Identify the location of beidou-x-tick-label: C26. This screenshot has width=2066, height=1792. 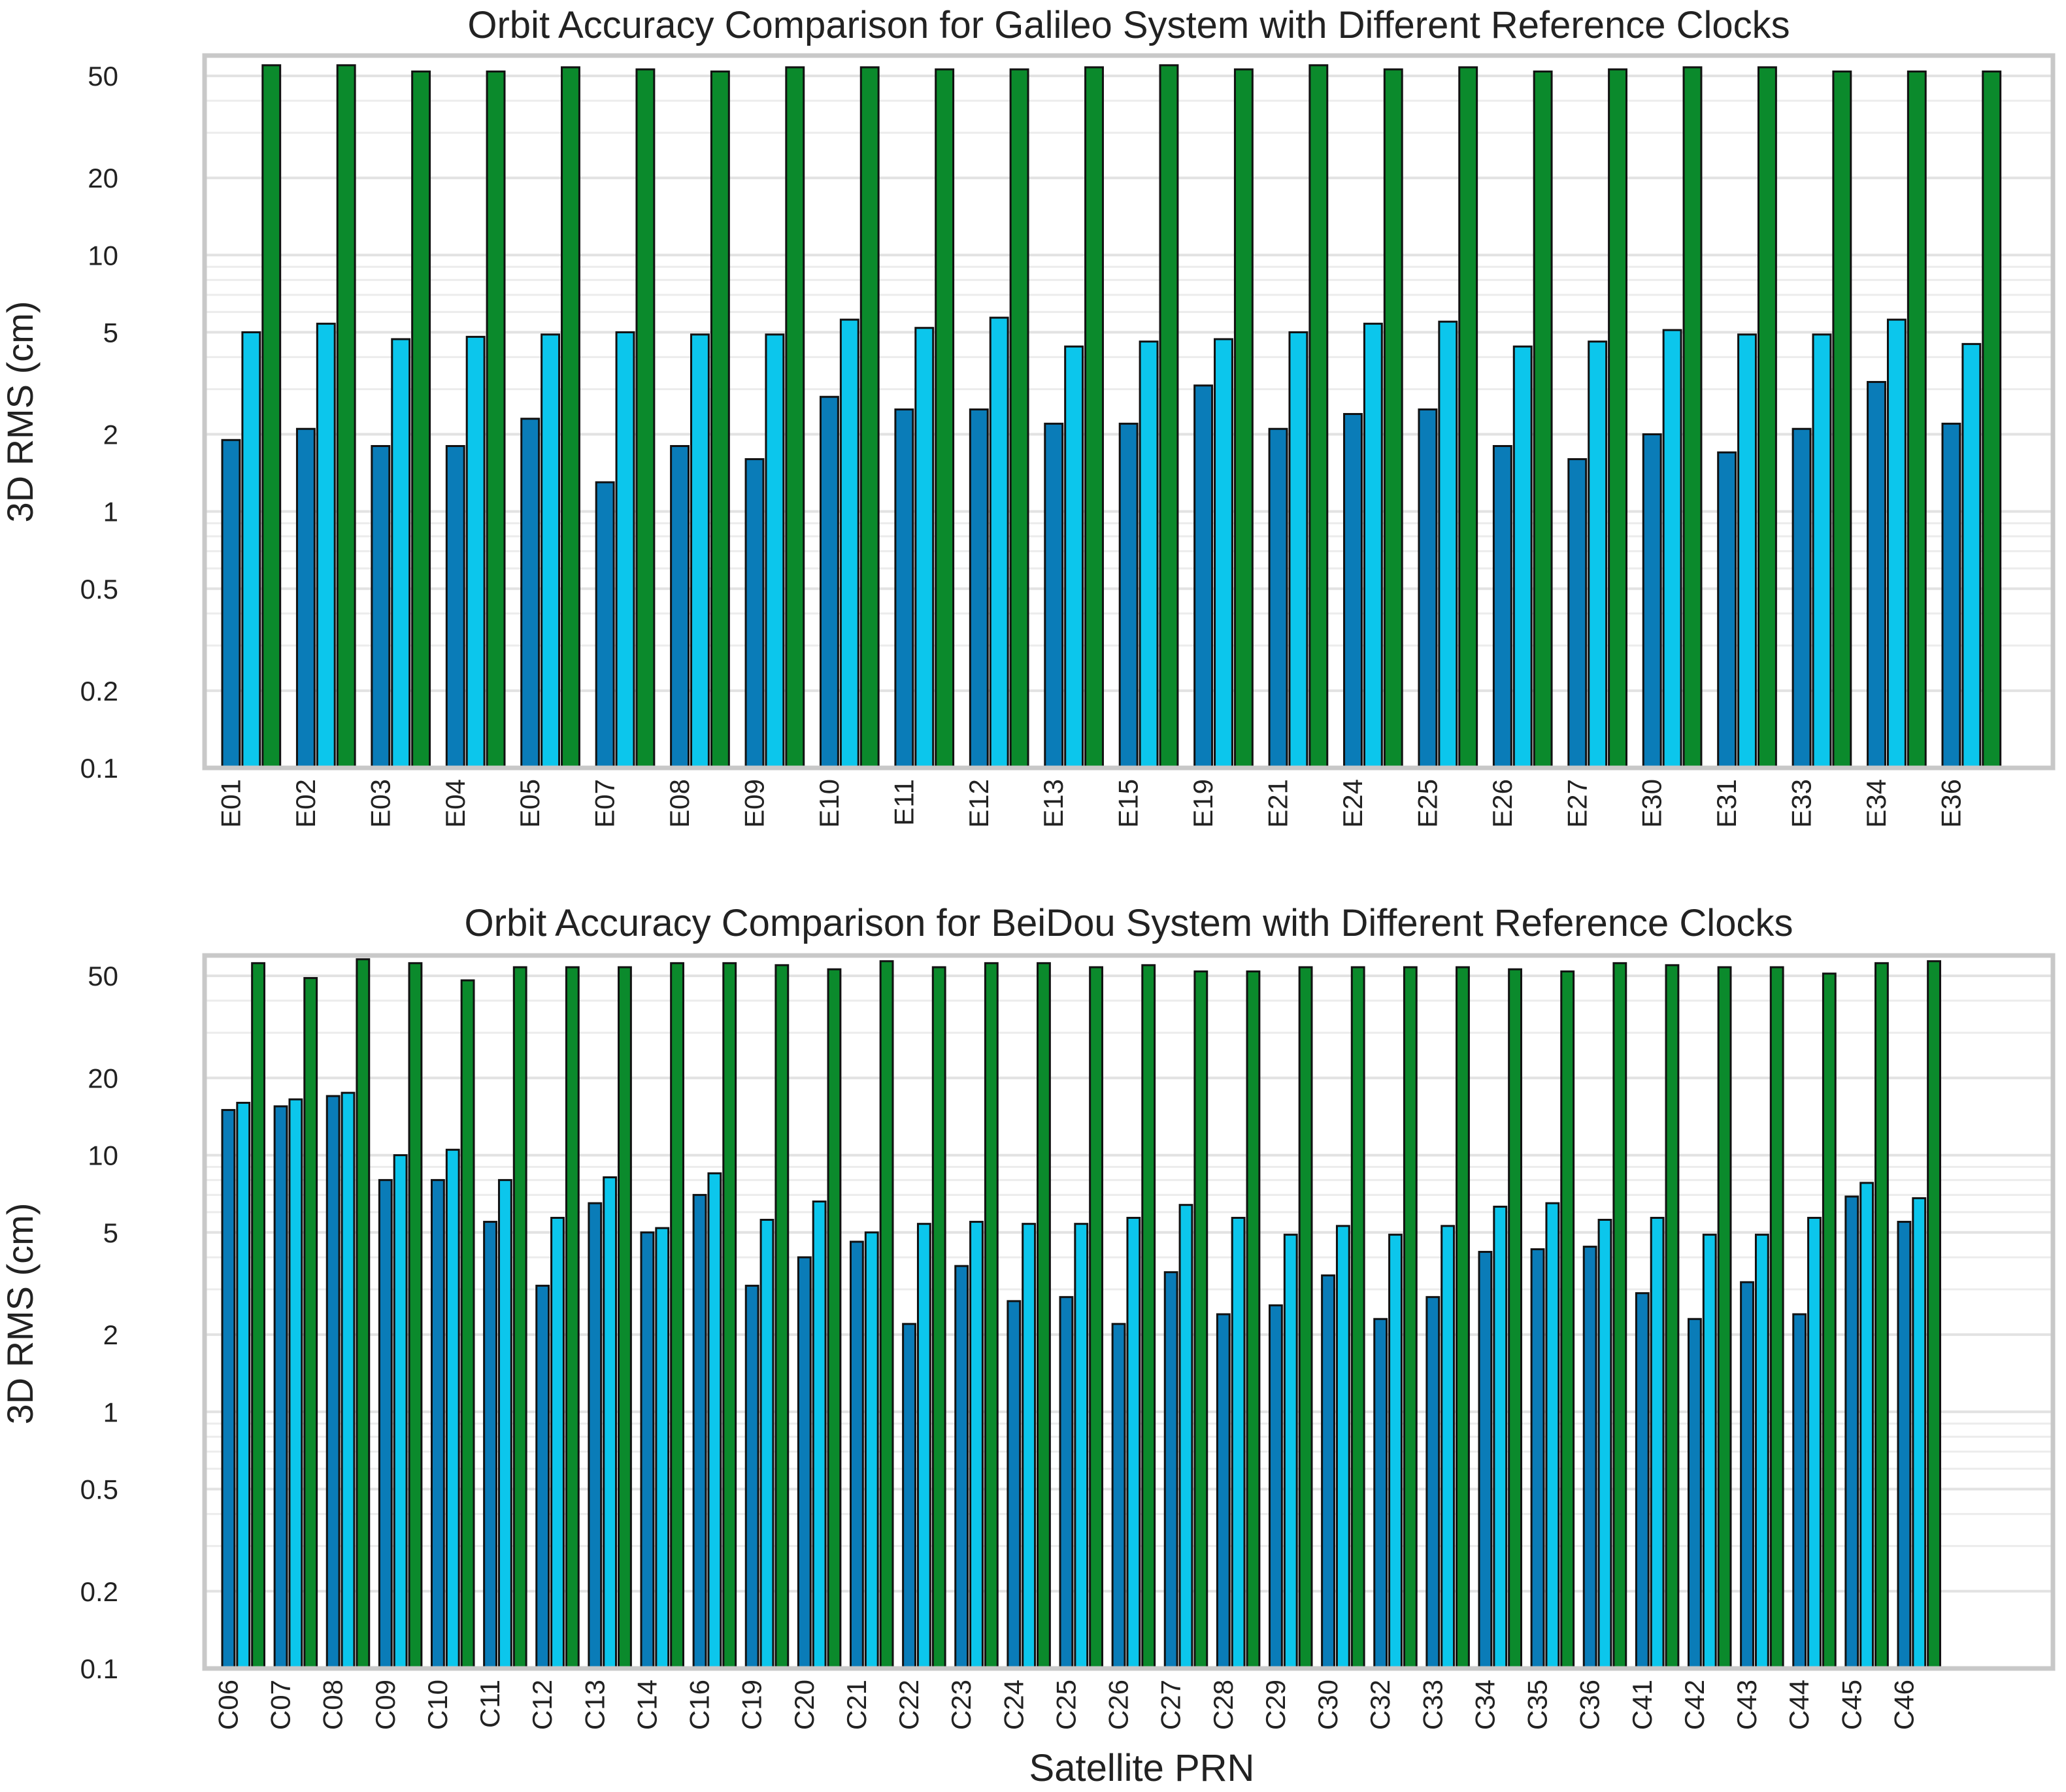
(1118, 1705).